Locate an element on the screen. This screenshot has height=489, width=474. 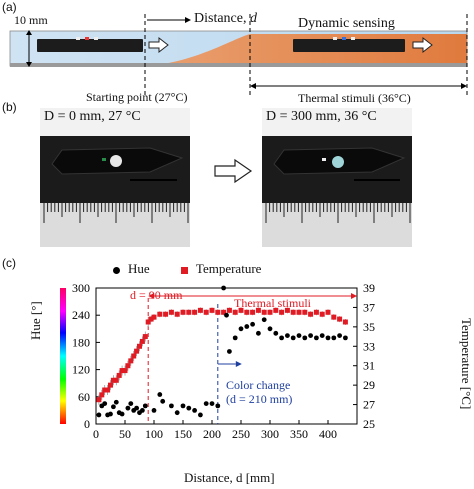
annotation-color-change-distance: (d = 210 mm) is located at coordinates (259, 399).